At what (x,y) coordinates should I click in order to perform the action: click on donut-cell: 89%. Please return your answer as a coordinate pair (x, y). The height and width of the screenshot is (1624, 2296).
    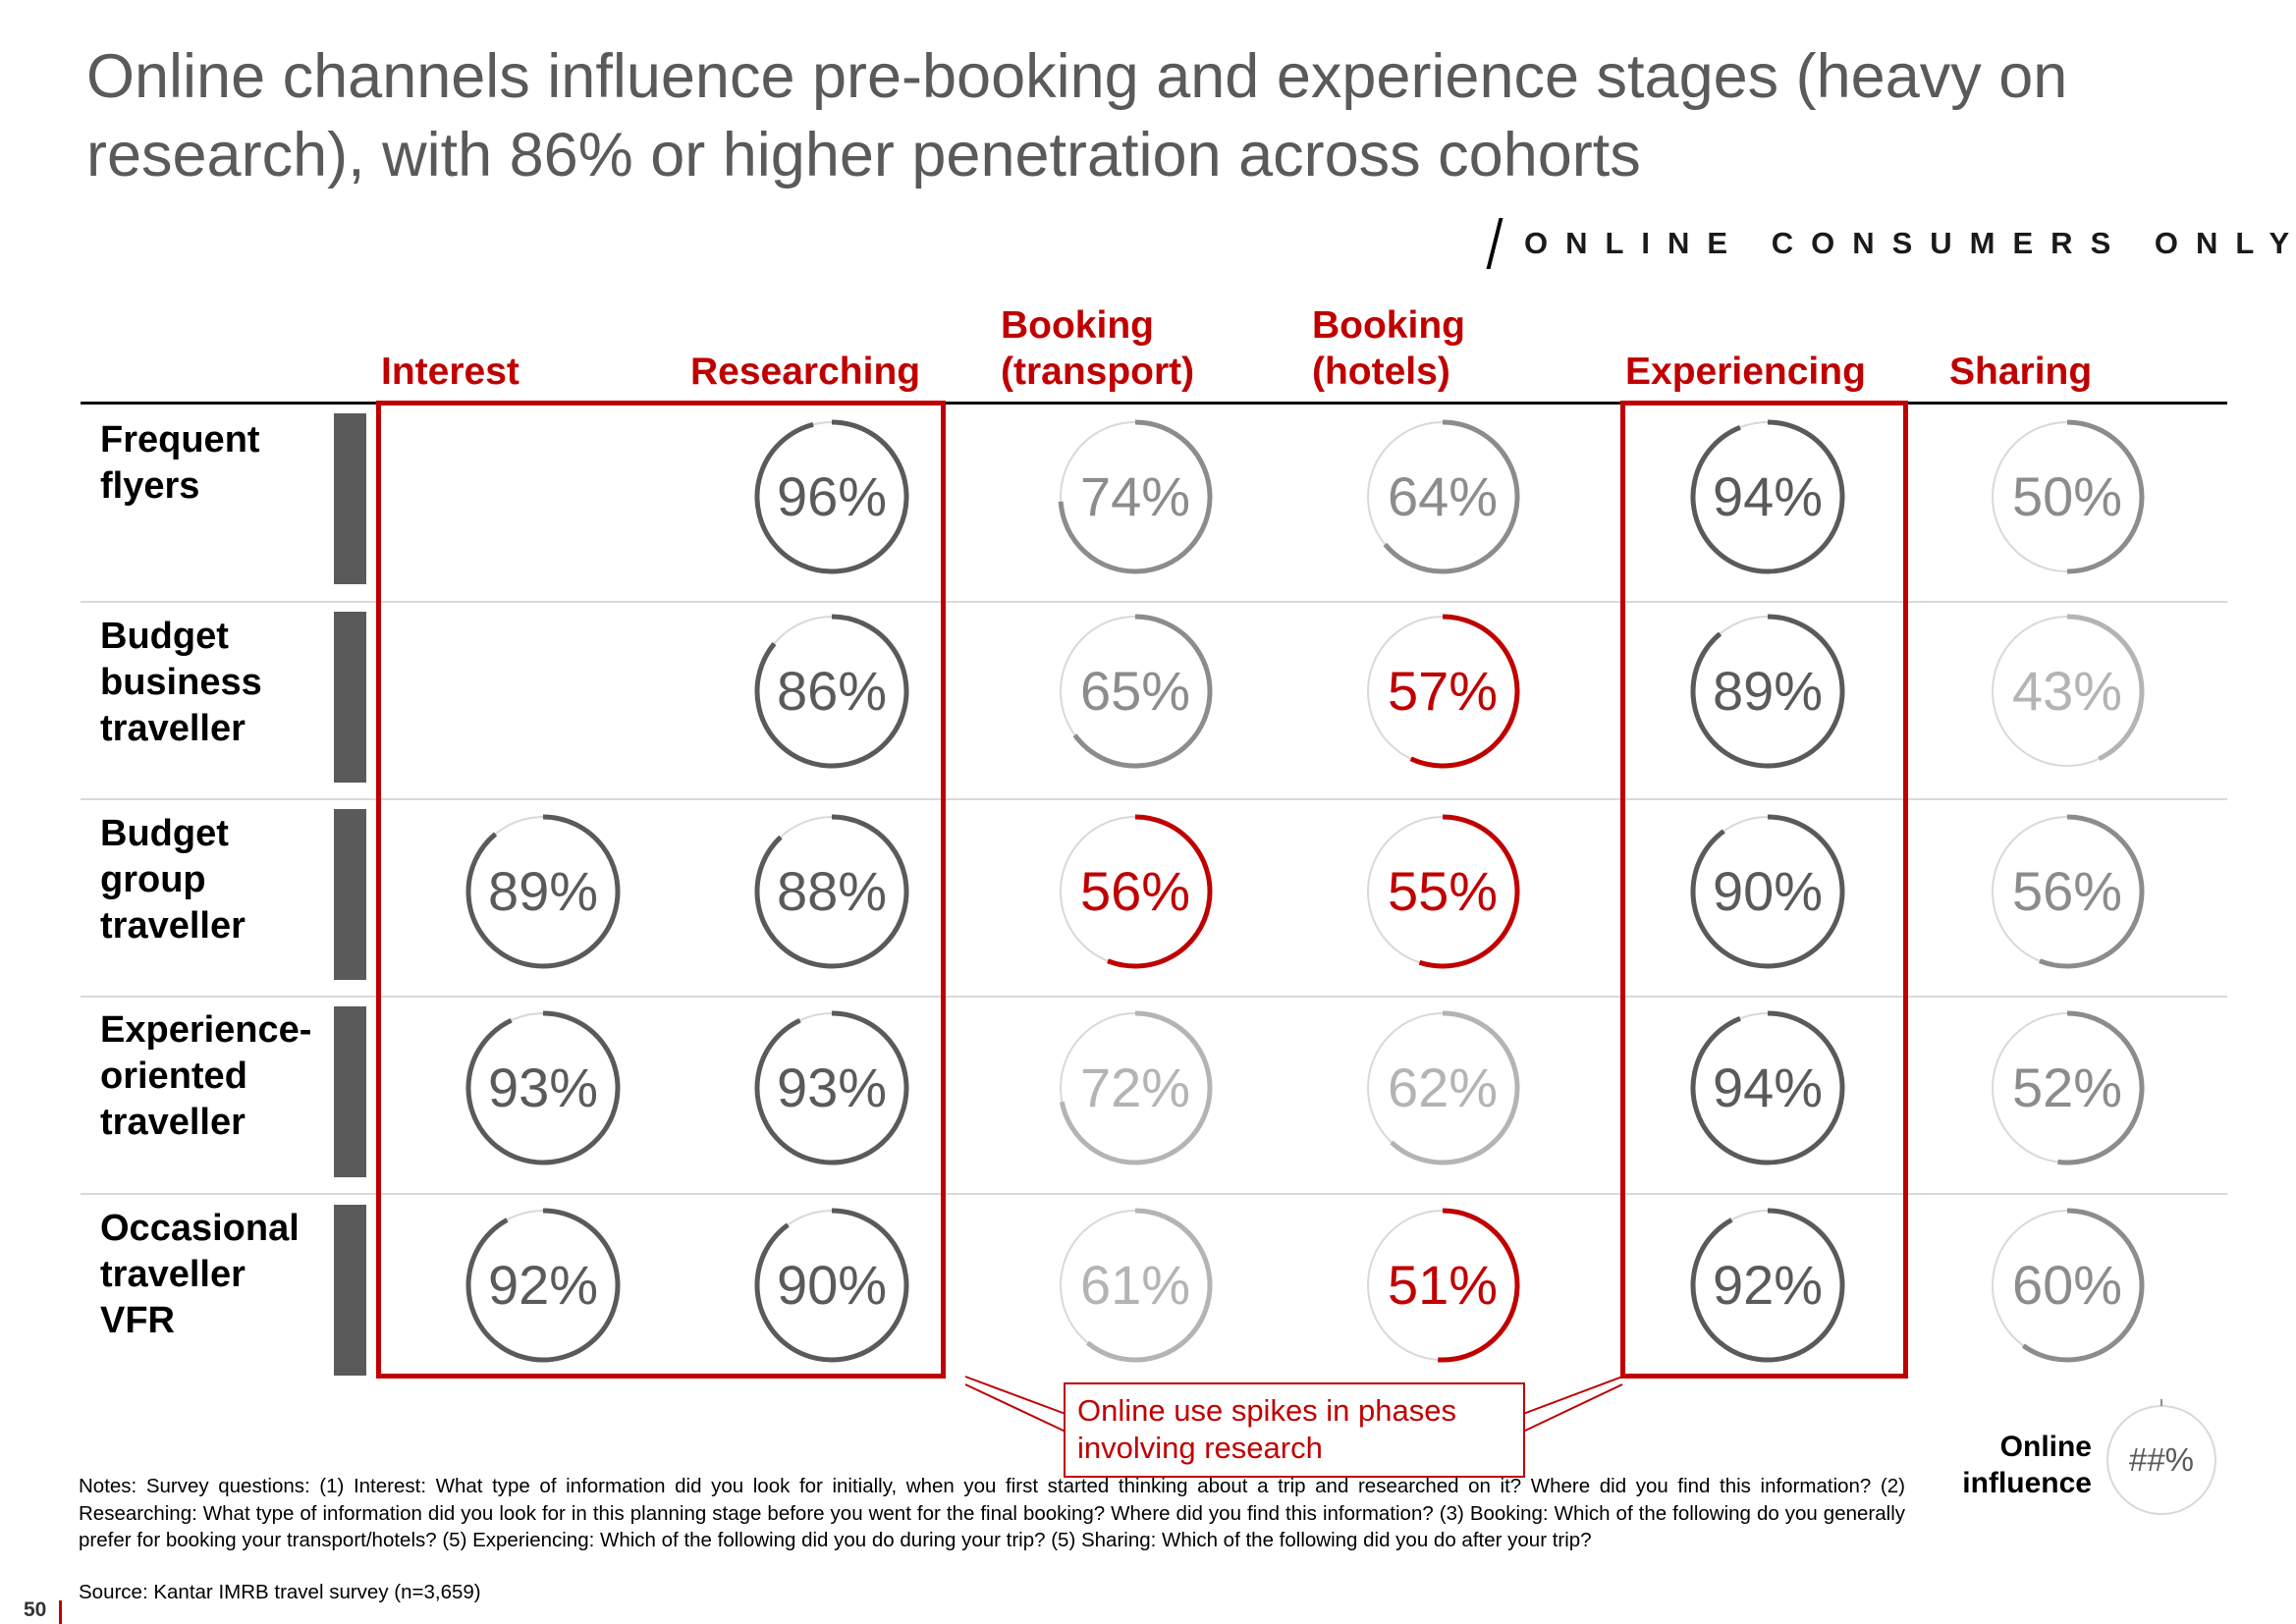
    Looking at the image, I should click on (543, 891).